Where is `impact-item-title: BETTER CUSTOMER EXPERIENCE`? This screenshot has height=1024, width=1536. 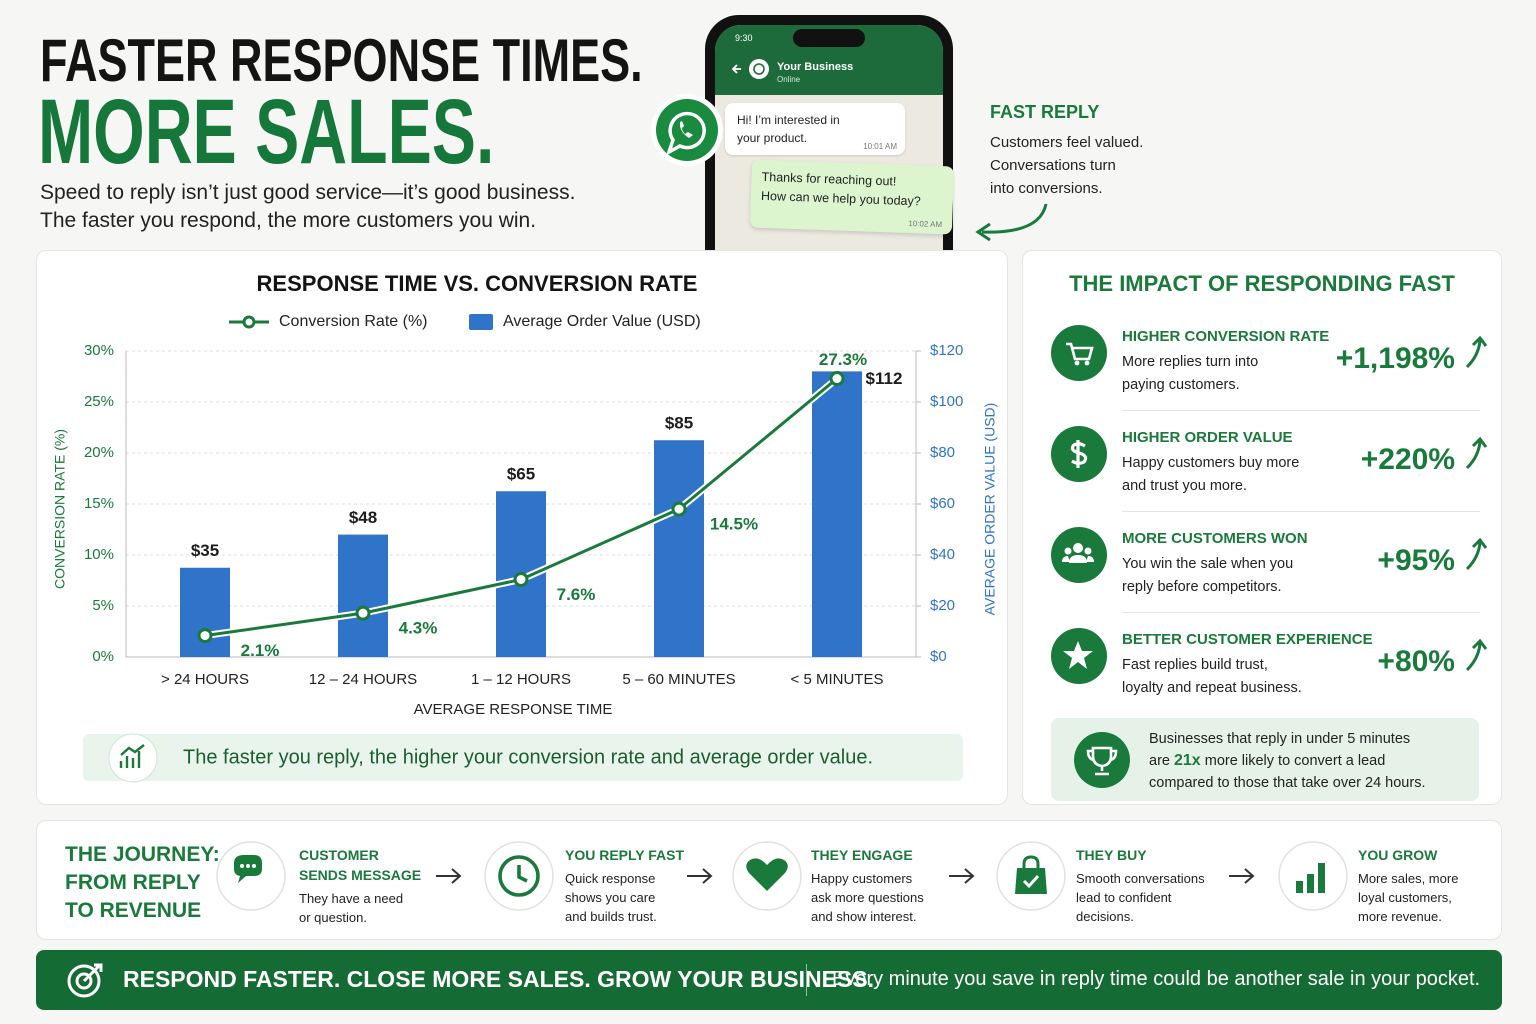
impact-item-title: BETTER CUSTOMER EXPERIENCE is located at coordinates (1247, 639).